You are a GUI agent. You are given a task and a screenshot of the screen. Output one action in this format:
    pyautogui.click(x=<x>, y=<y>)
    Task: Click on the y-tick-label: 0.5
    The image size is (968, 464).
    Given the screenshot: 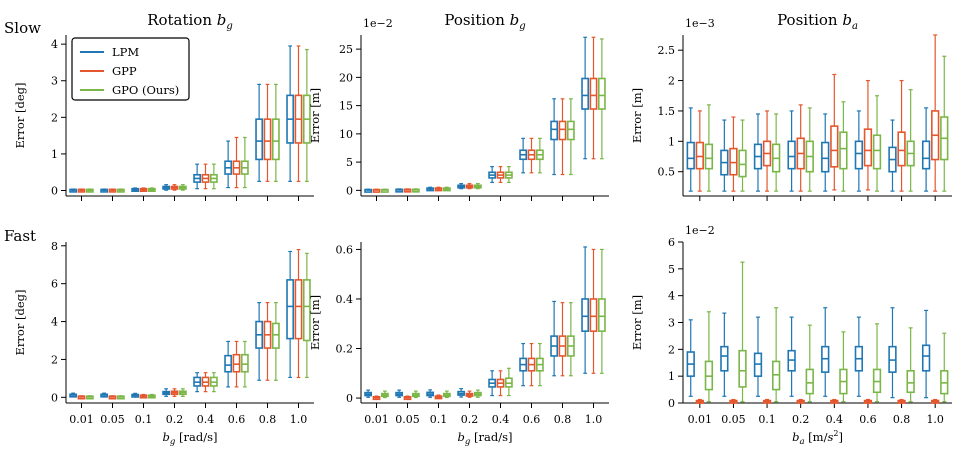 What is the action you would take?
    pyautogui.click(x=667, y=172)
    